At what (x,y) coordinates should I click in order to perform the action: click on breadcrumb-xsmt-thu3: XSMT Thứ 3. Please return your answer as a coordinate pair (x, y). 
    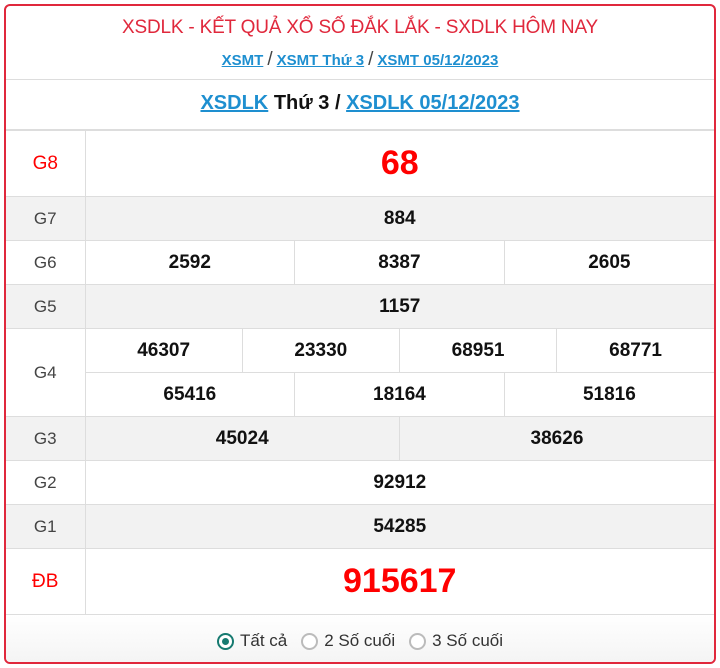
    Looking at the image, I should click on (320, 60).